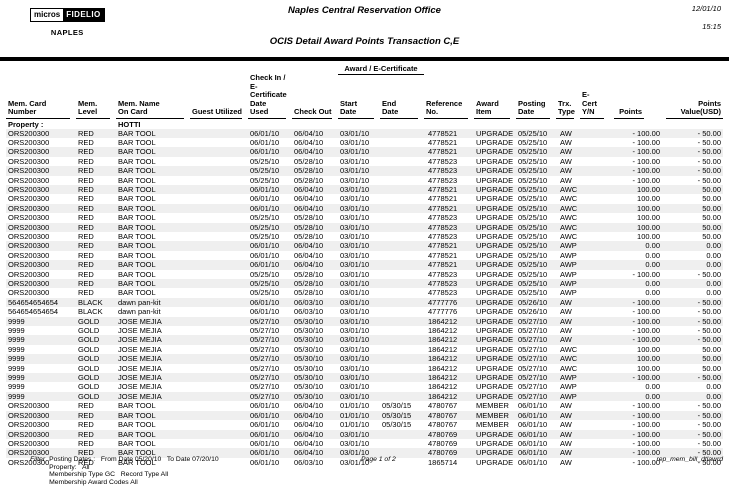  I want to click on property-row: Property : HOTTI, so click(364, 124).